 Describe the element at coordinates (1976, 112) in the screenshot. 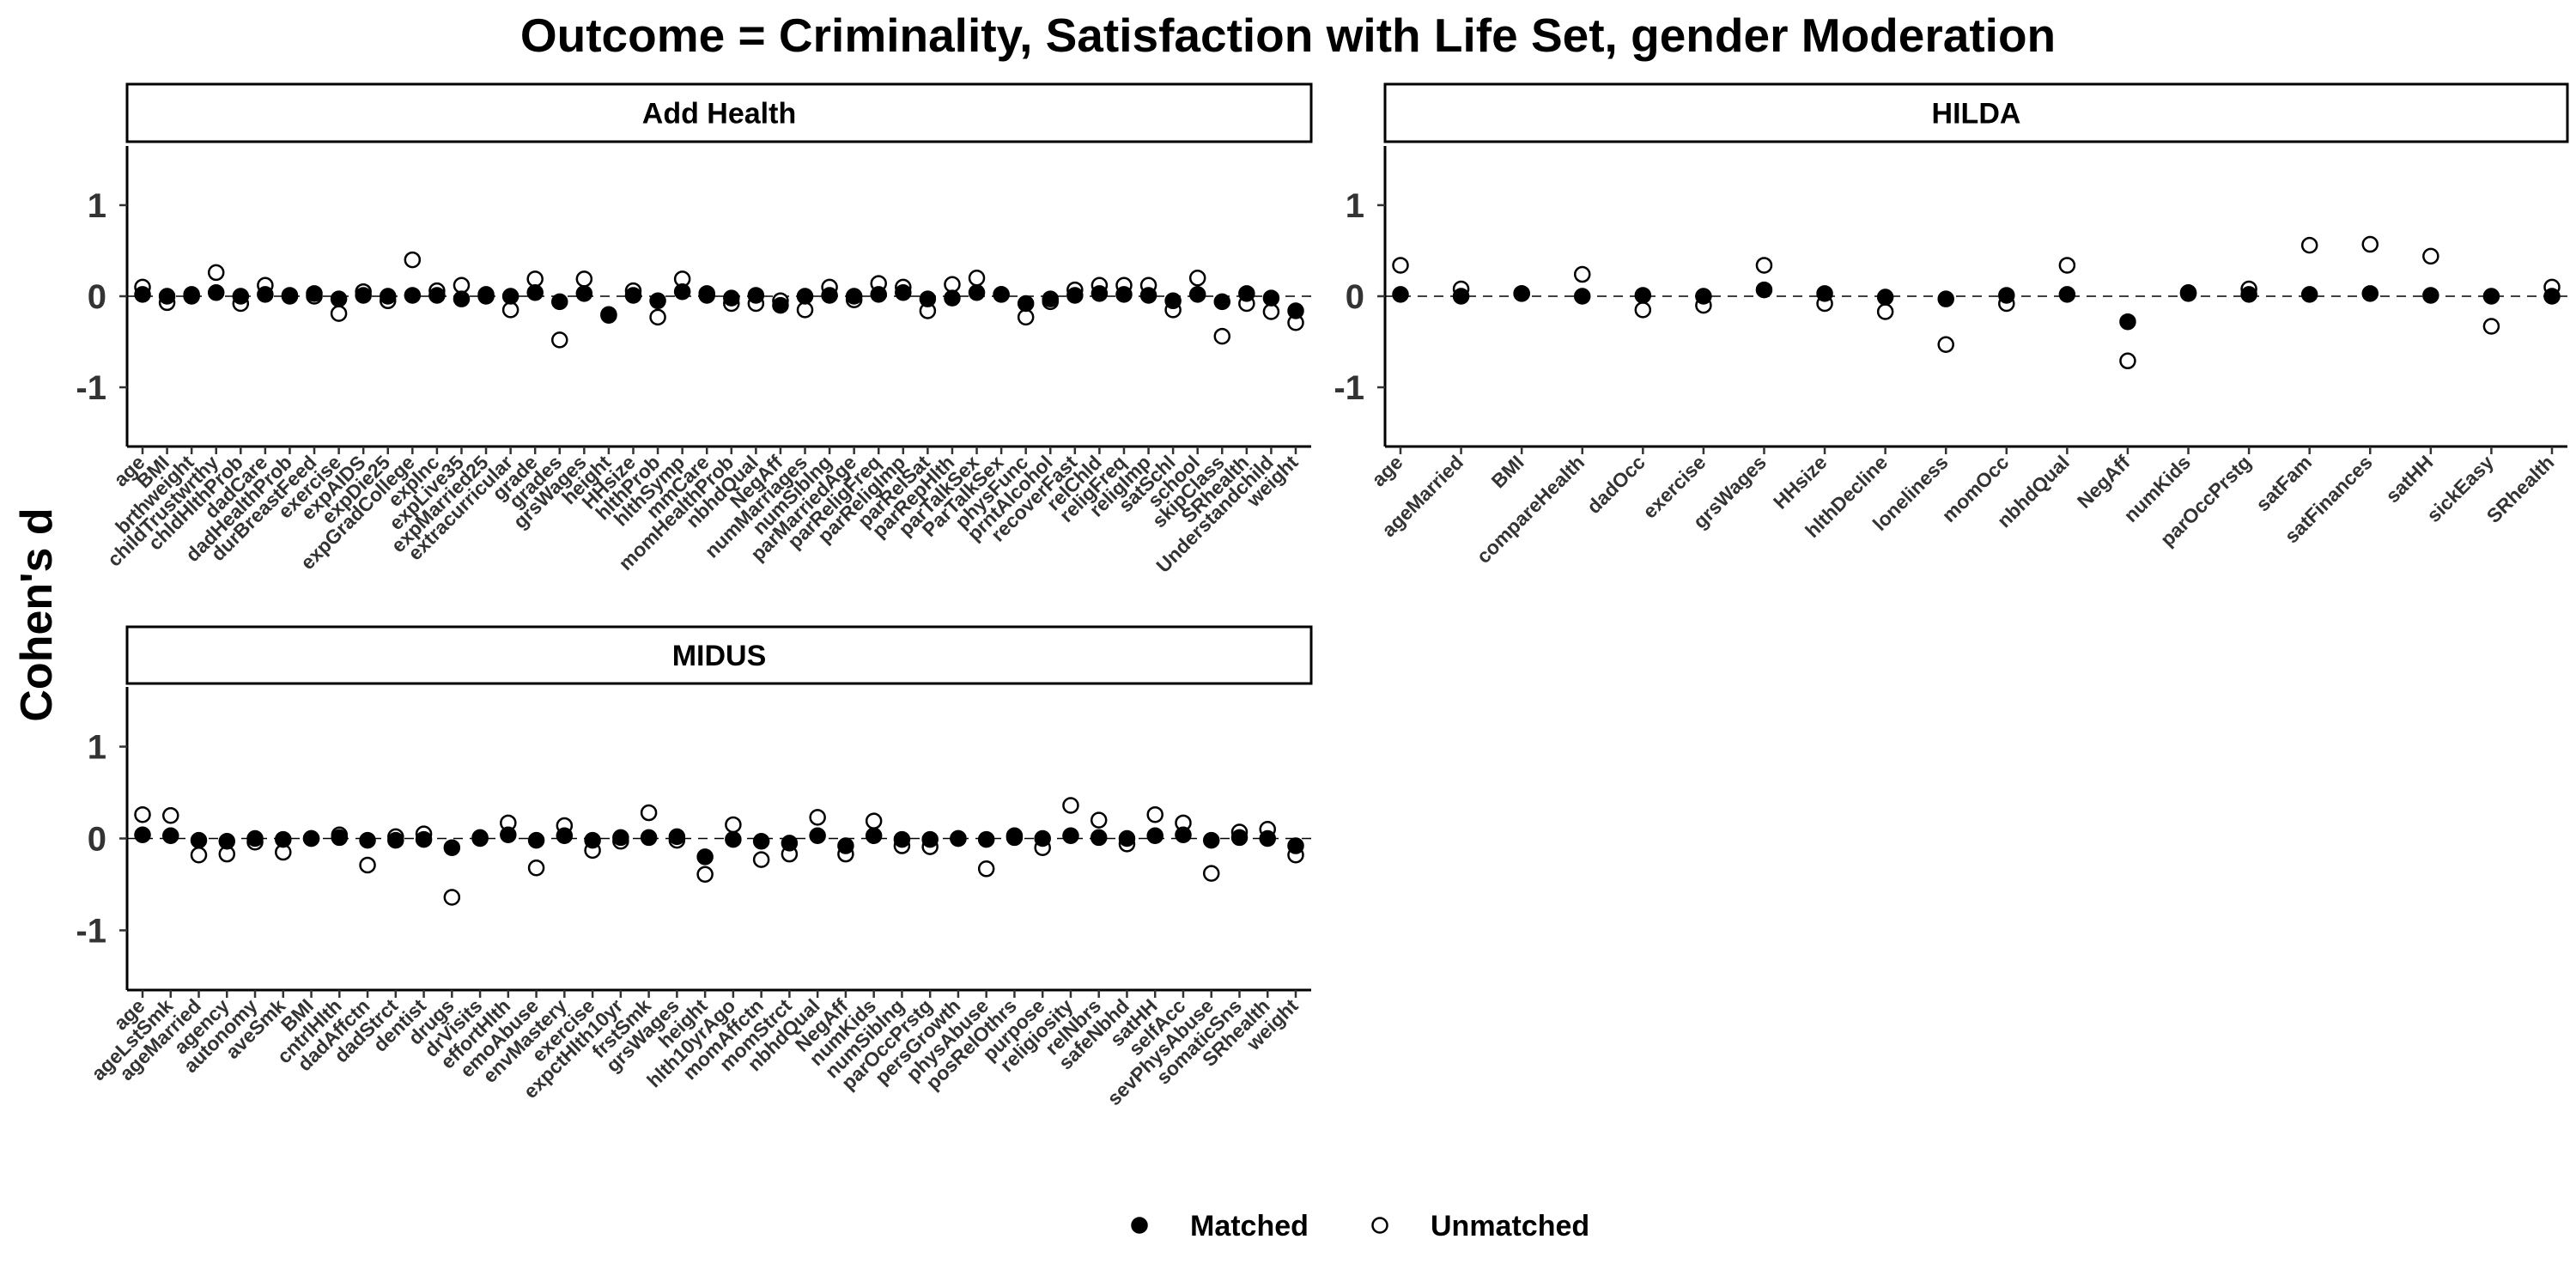

I see `strip-box-hilda` at that location.